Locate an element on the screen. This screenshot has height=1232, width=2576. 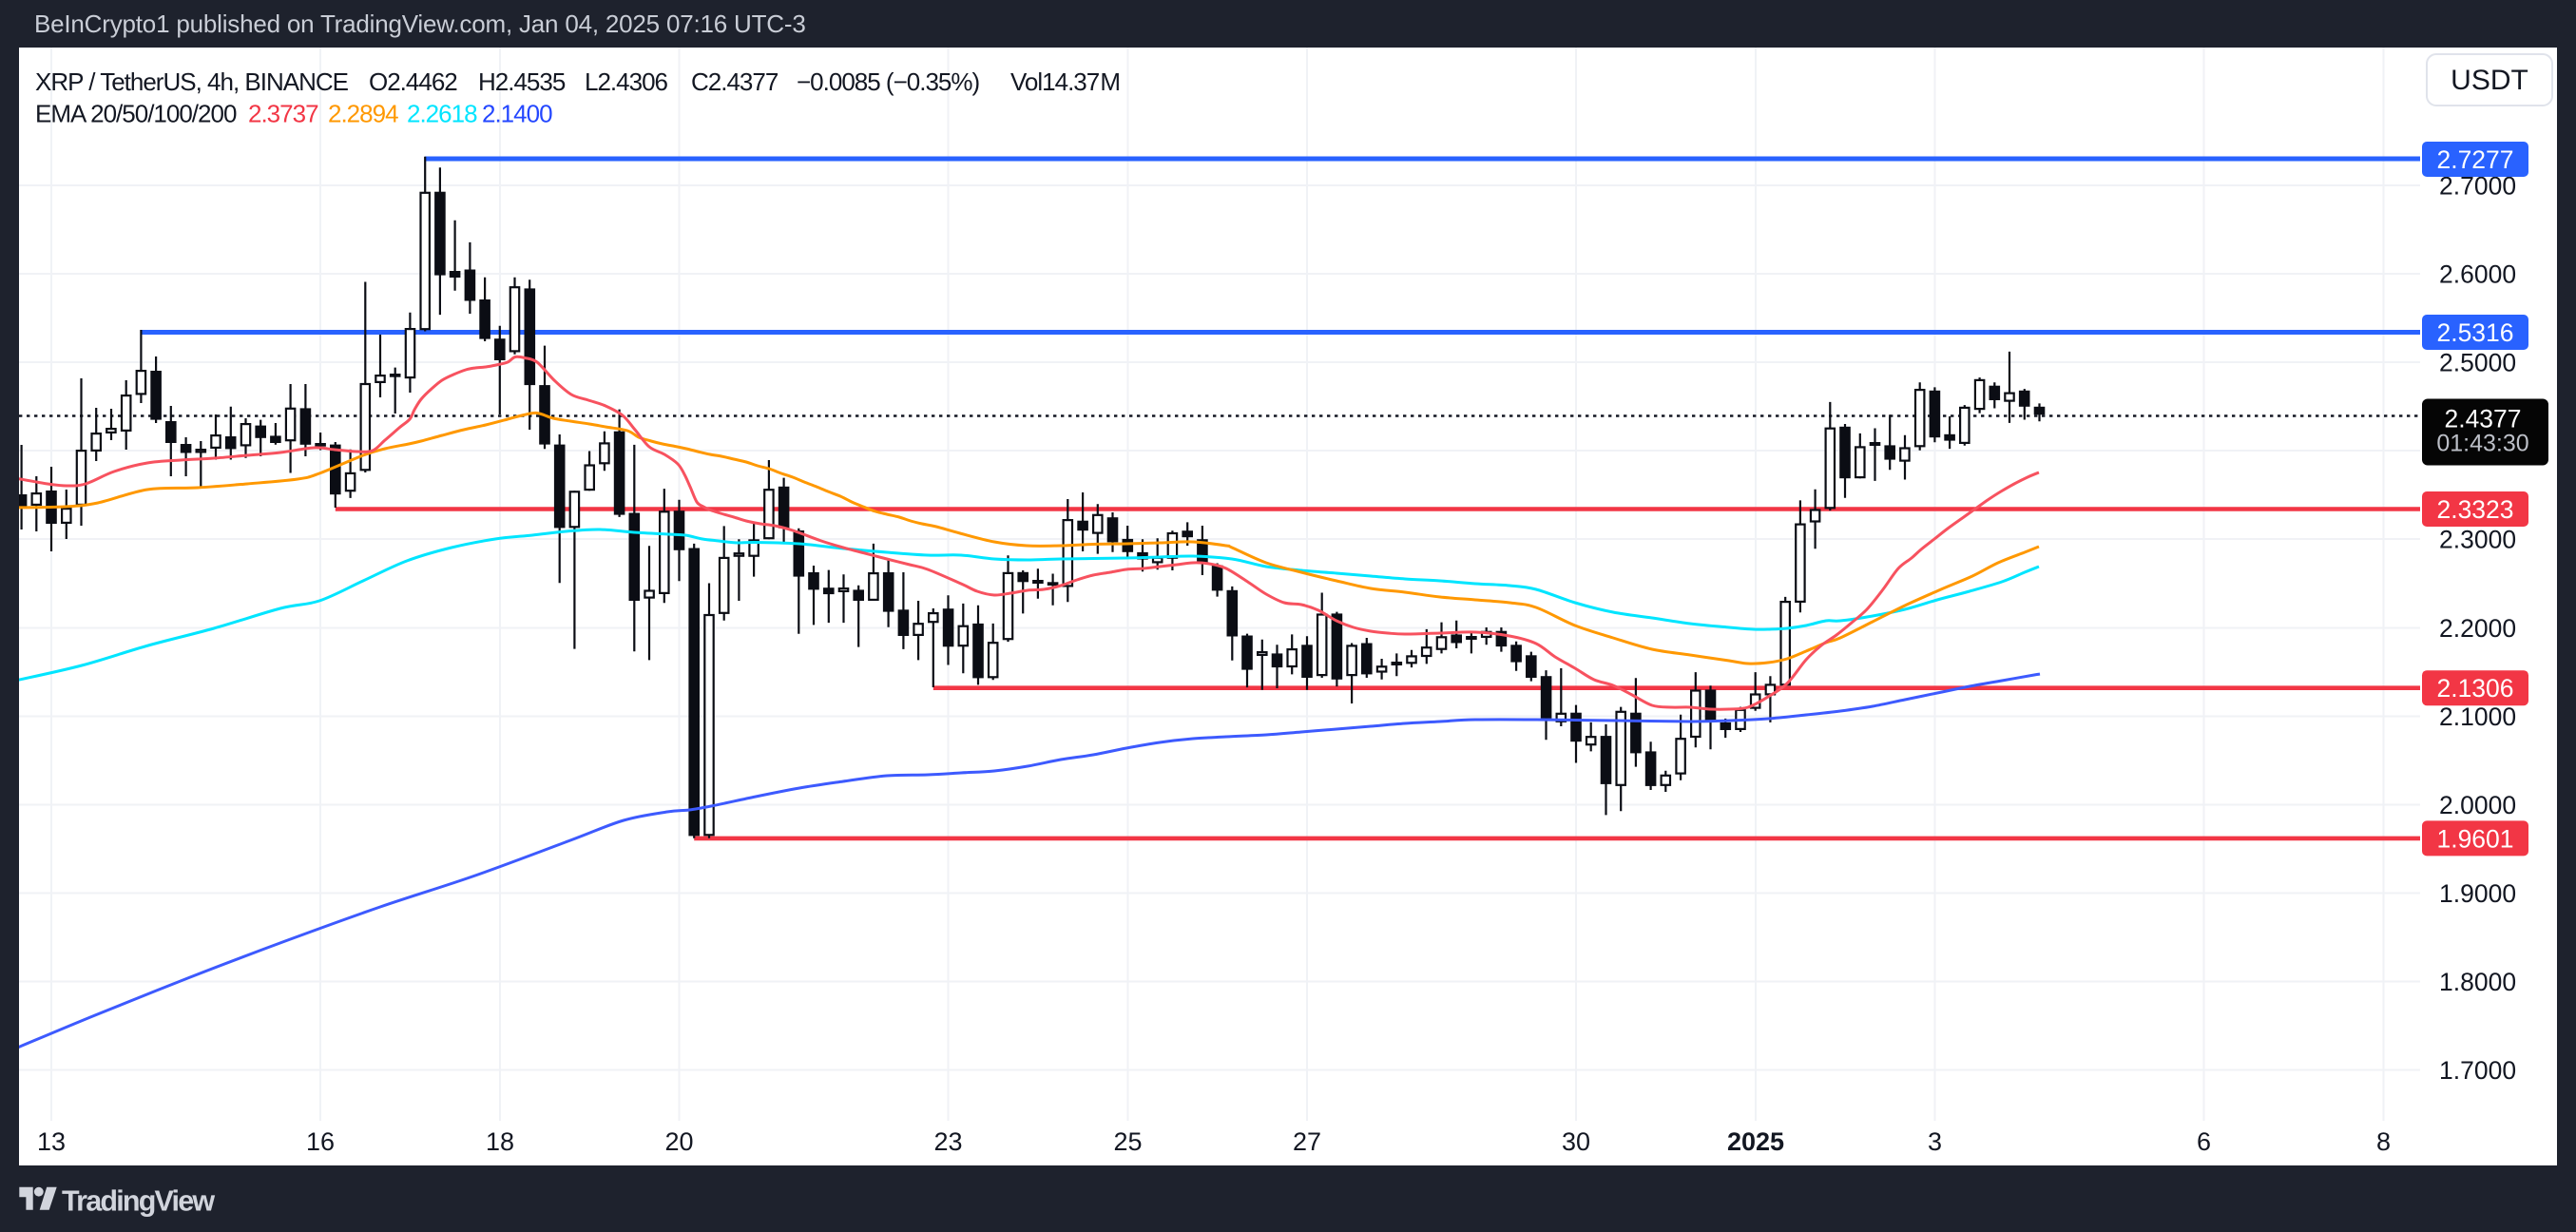
svg-text: 2.0000 is located at coordinates (2478, 805).